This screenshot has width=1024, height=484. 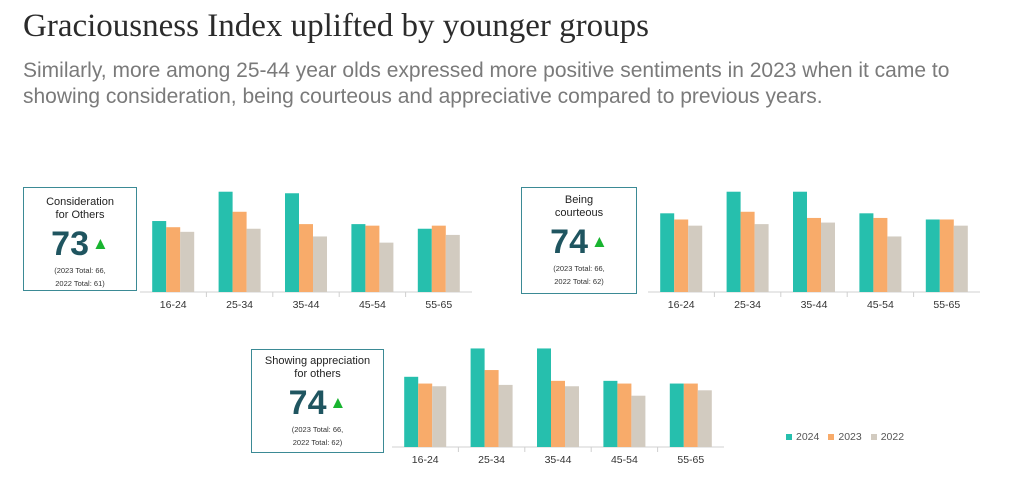 What do you see at coordinates (808, 437) in the screenshot?
I see `legend-label: 2024` at bounding box center [808, 437].